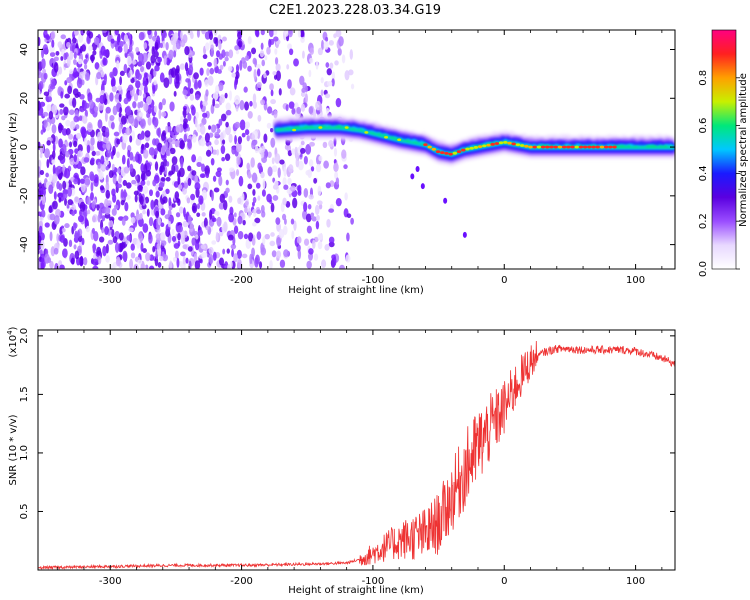 This screenshot has height=600, width=750. Describe the element at coordinates (743, 150) in the screenshot. I see `colorbar-label: Normalized spectral amplitude` at that location.